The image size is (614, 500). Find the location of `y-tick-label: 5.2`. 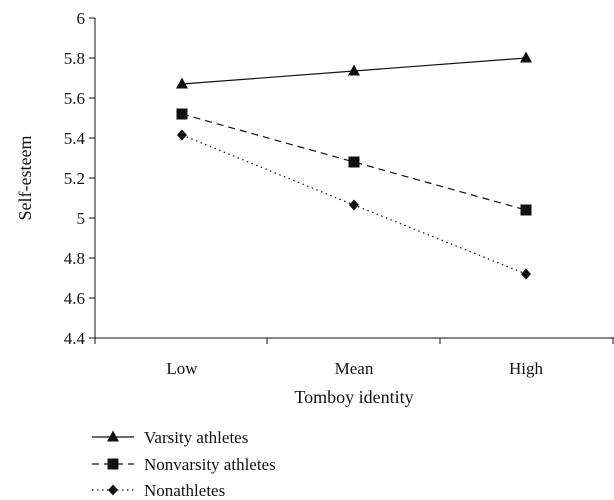

y-tick-label: 5.2 is located at coordinates (74, 178).